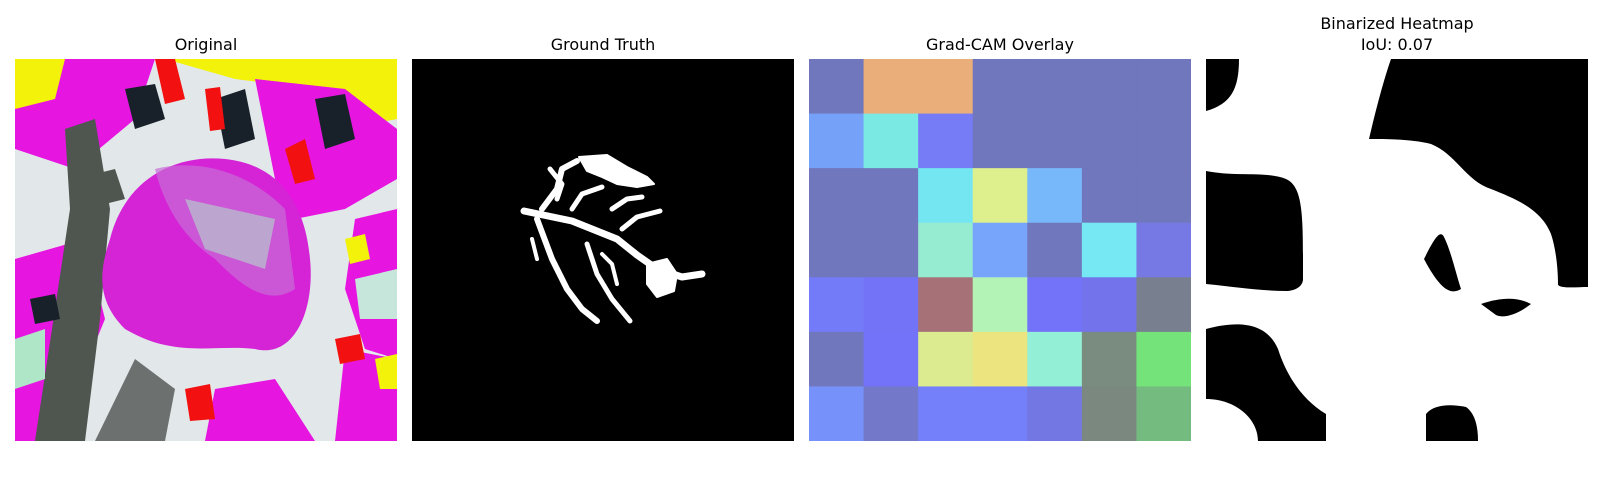  Describe the element at coordinates (206, 44) in the screenshot. I see `panel-title: Original` at that location.